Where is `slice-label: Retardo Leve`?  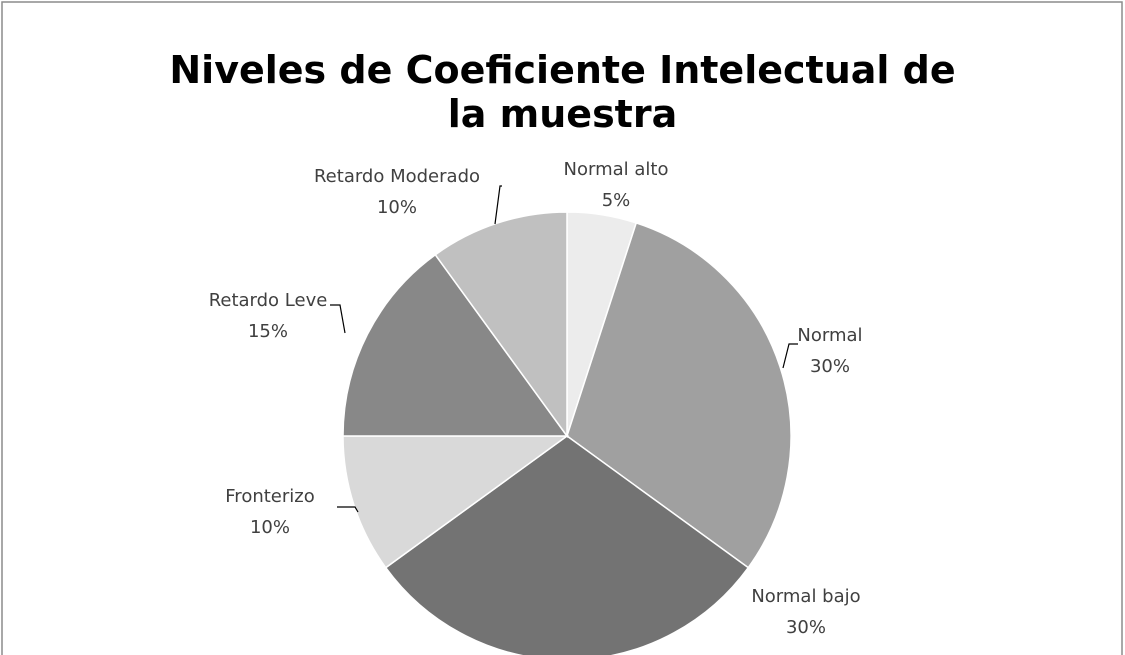 slice-label: Retardo Leve is located at coordinates (268, 300).